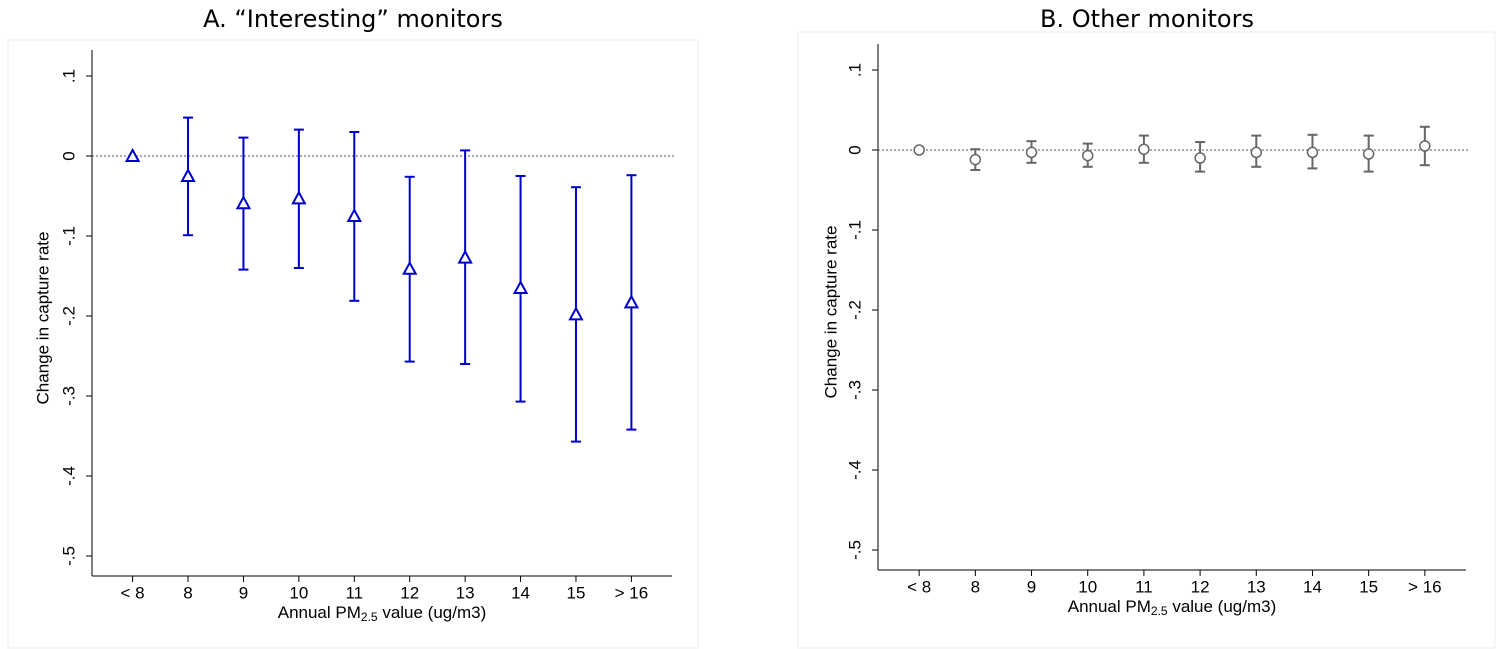 This screenshot has width=1496, height=649. Describe the element at coordinates (1147, 19) in the screenshot. I see `panel-title: B. Other monitors` at that location.